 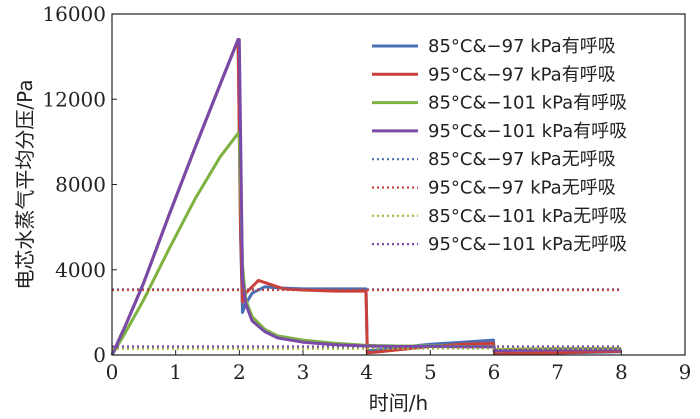 What do you see at coordinates (25, 184) in the screenshot?
I see `y-axis-title: 电芯水蒸气平均分压/Pa` at bounding box center [25, 184].